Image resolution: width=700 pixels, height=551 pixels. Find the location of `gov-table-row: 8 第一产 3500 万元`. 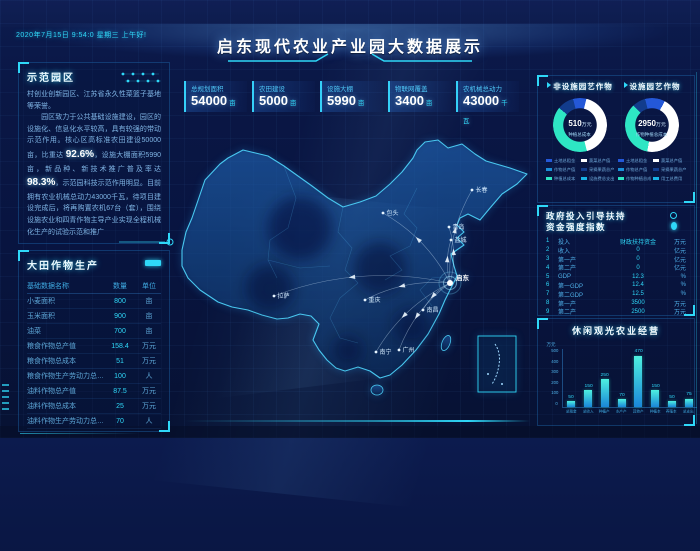

gov-table-row: 8 第一产 3500 万元 is located at coordinates (616, 303).